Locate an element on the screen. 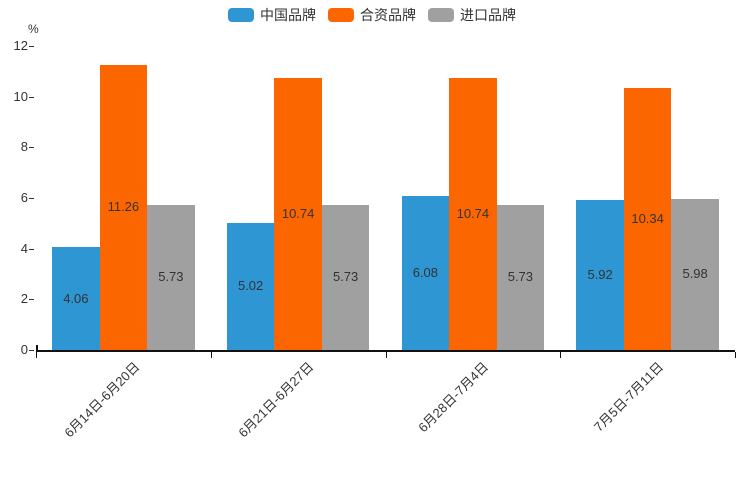  bar-进口品牌-2 is located at coordinates (345, 277).